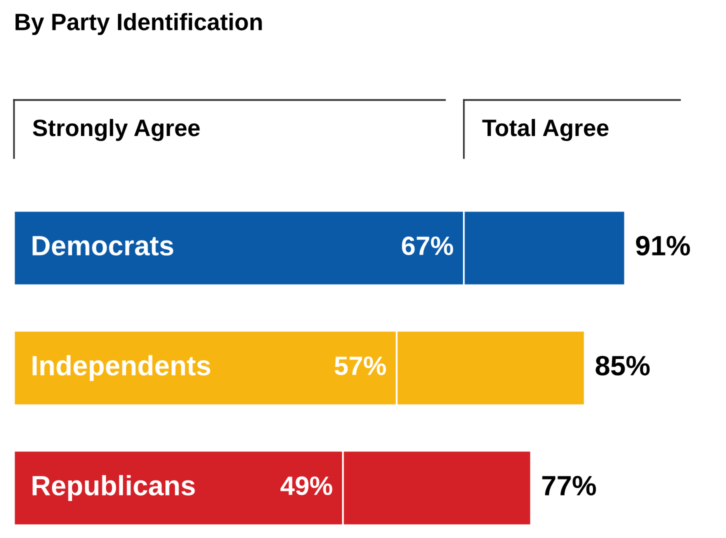 This screenshot has height=538, width=726. I want to click on text: Total Agree, so click(545, 130).